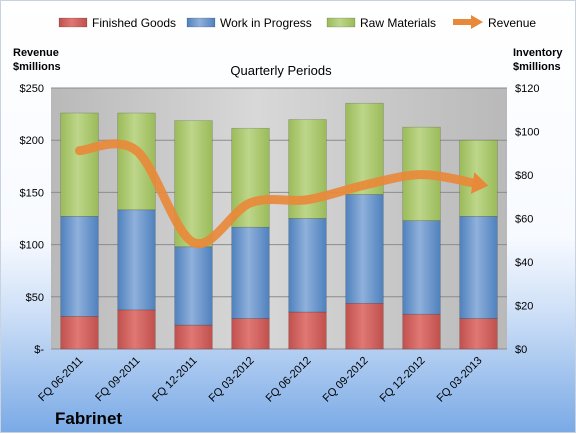 This screenshot has width=576, height=434. What do you see at coordinates (524, 307) in the screenshot?
I see `right-tick-label: $20` at bounding box center [524, 307].